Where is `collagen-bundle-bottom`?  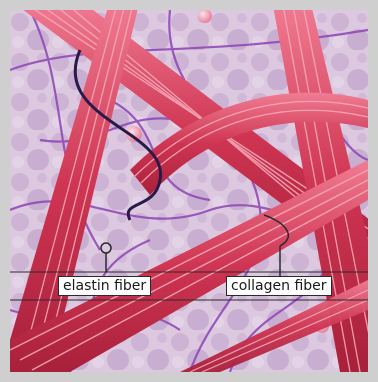 collagen-bundle-bottom is located at coordinates (274, 326).